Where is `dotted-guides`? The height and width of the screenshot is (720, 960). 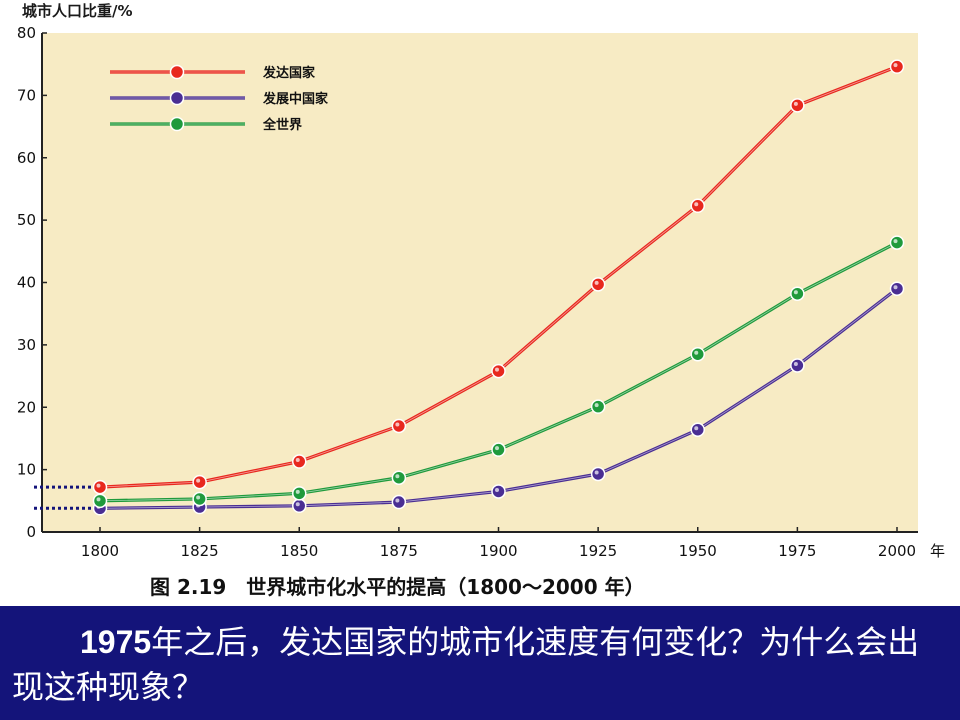
dotted-guides is located at coordinates (63, 497).